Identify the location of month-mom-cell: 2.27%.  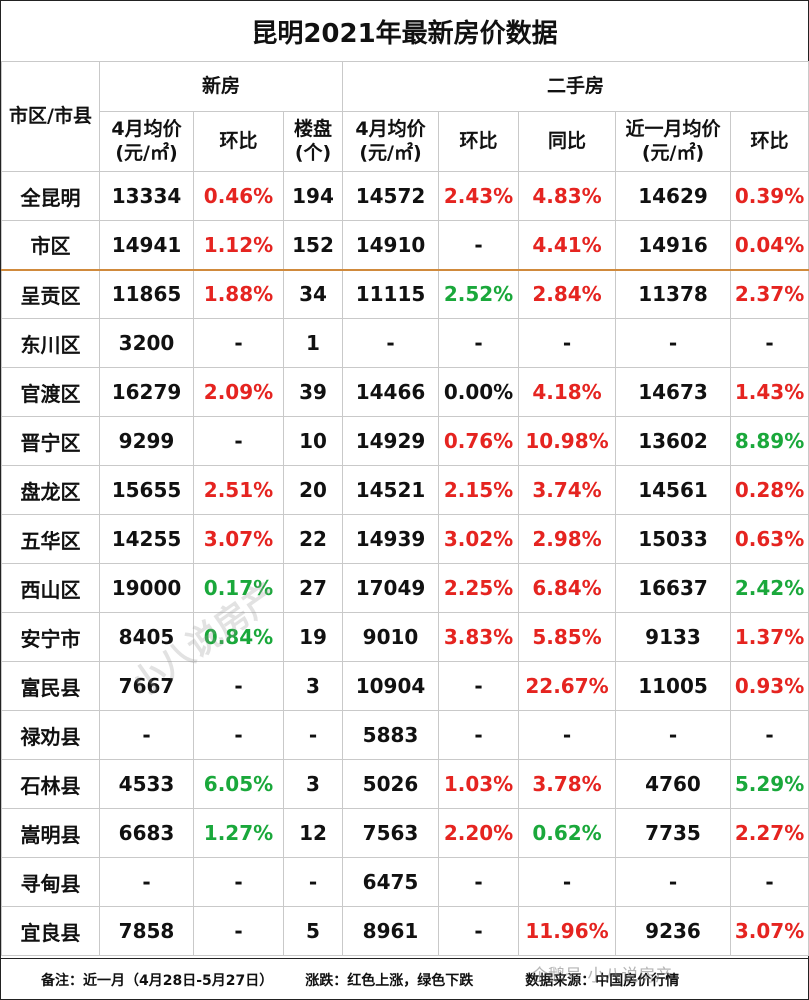
(769, 833).